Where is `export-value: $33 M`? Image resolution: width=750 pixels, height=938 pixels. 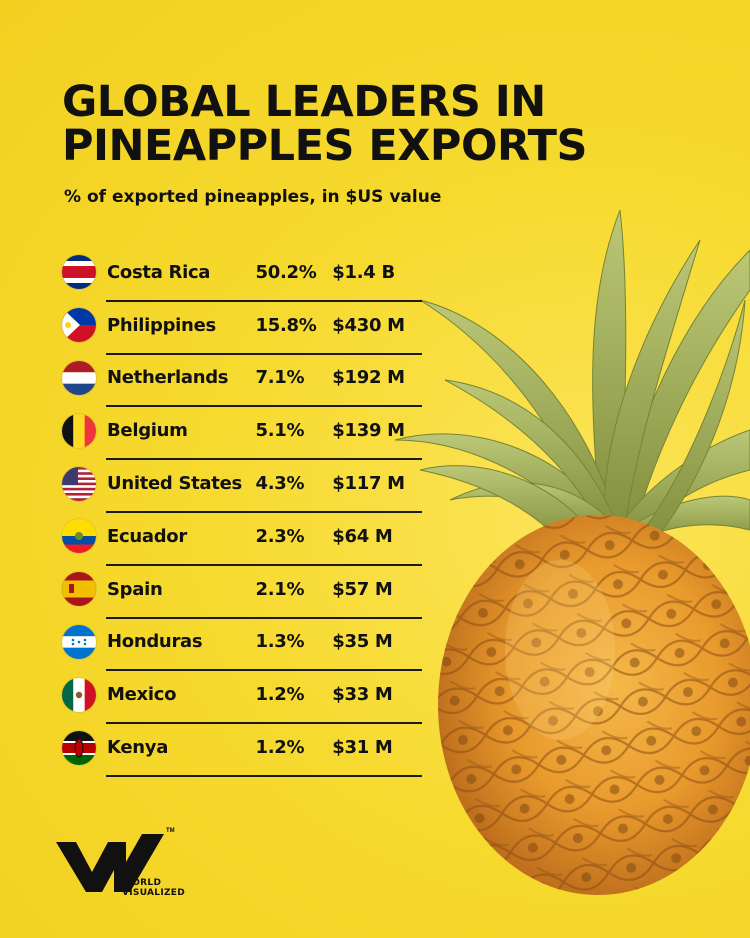 export-value: $33 M is located at coordinates (362, 695).